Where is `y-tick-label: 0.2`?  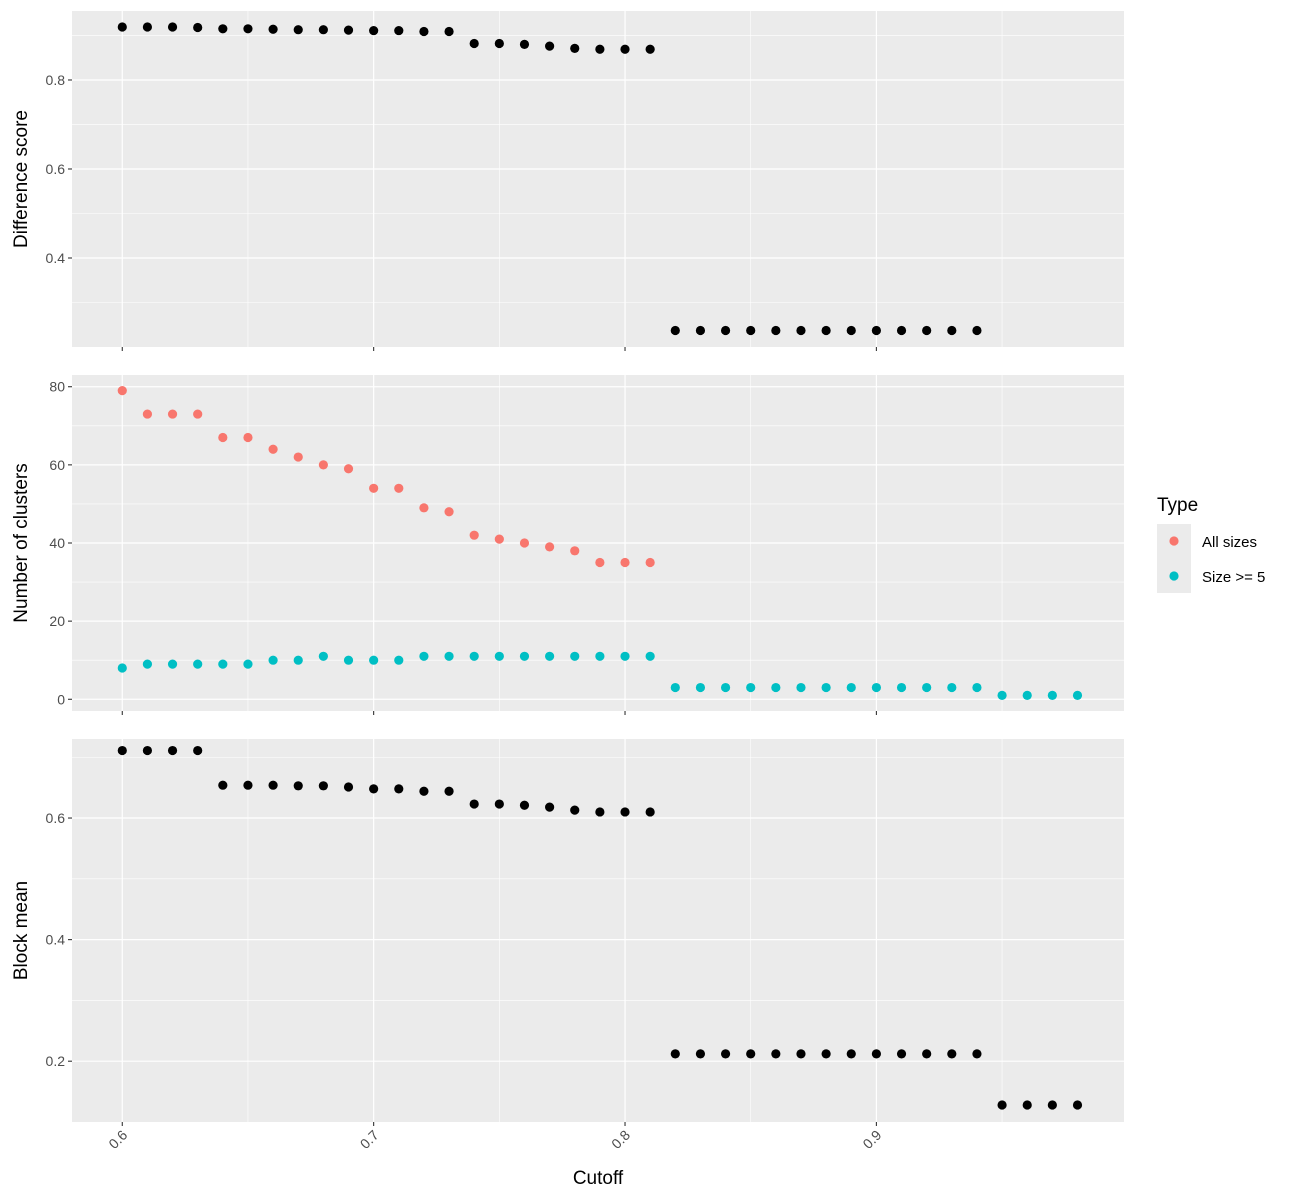 y-tick-label: 0.2 is located at coordinates (56, 1061).